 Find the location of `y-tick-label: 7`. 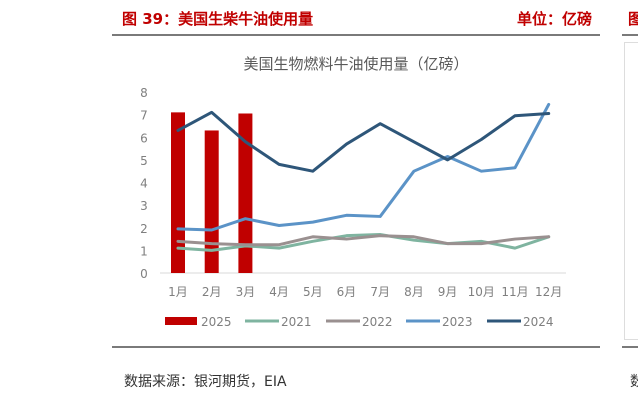

y-tick-label: 7 is located at coordinates (144, 116).